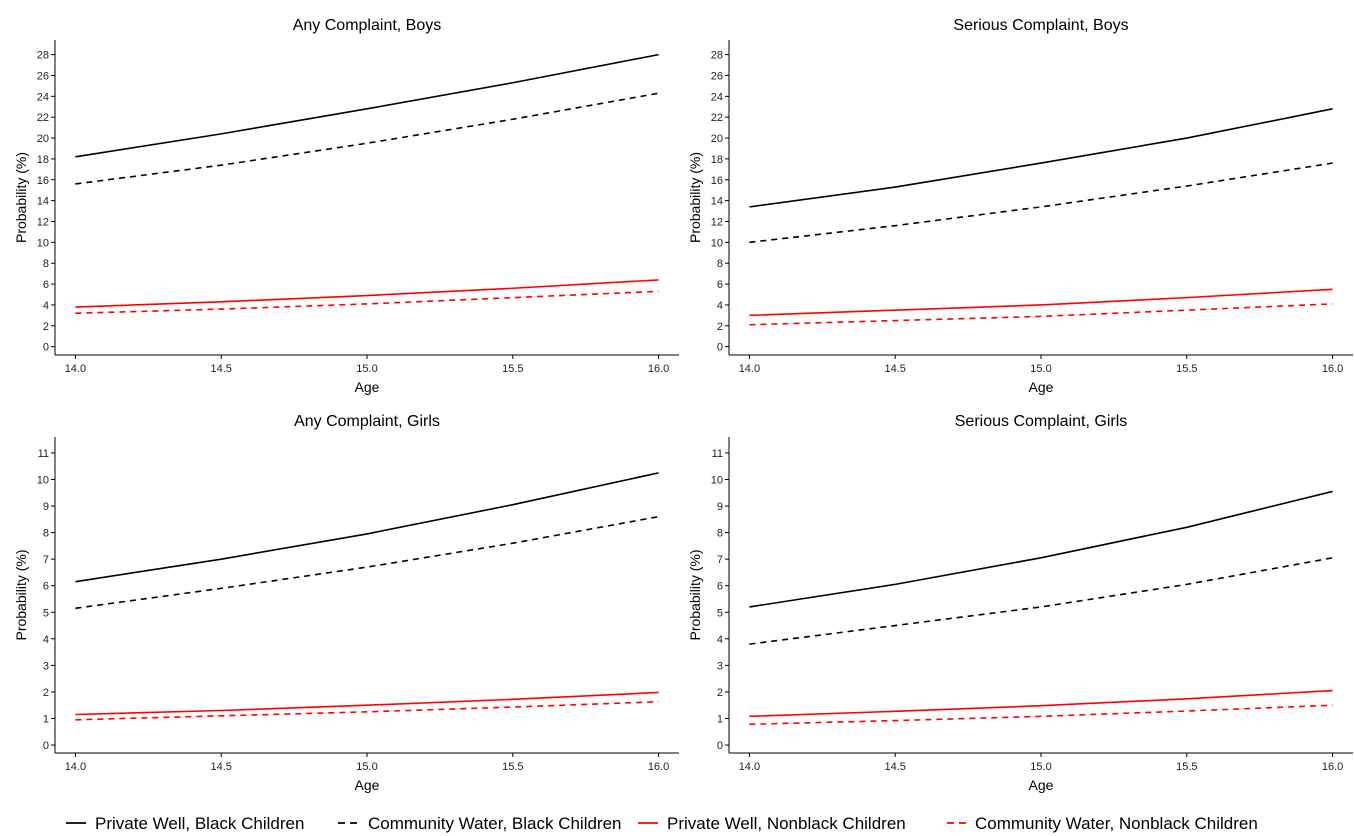 The width and height of the screenshot is (1354, 836). I want to click on legend-label-community-water-nonblack: Community Water, Nonblack Children, so click(1116, 823).